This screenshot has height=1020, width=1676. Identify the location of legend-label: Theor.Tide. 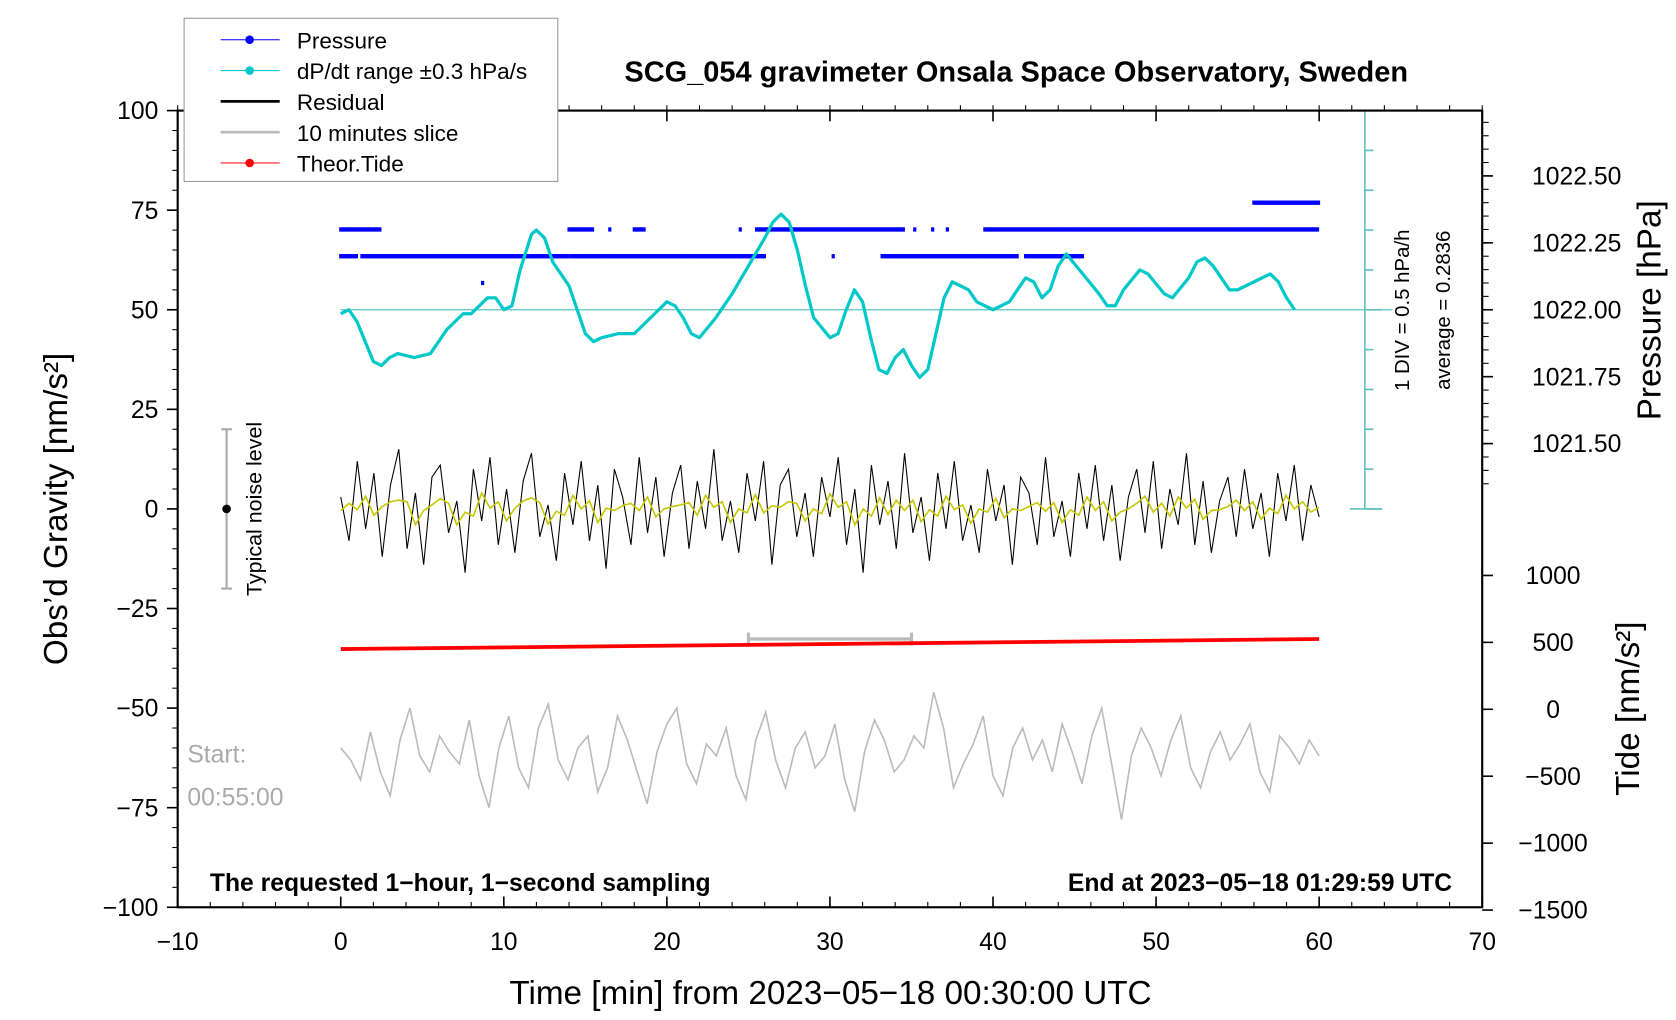
(350, 164).